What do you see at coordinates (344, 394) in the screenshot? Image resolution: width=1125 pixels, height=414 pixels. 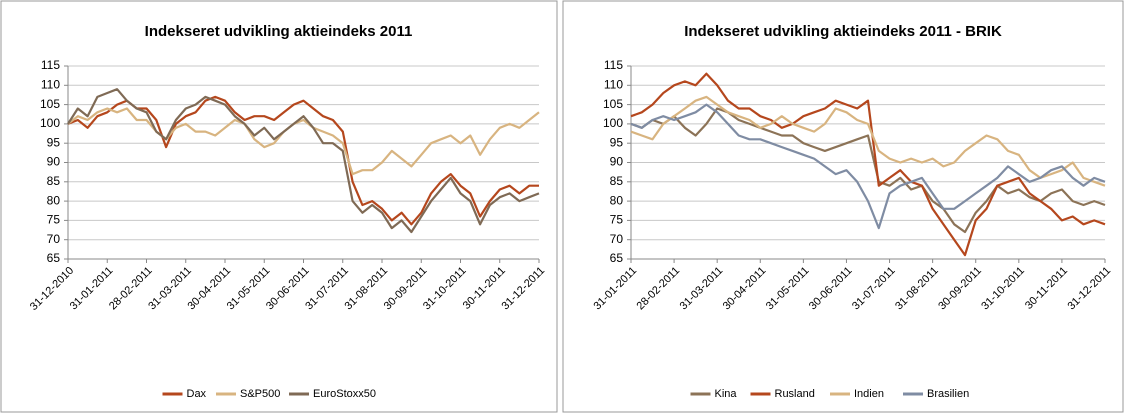 I see `legend-label: EuroStoxx50` at bounding box center [344, 394].